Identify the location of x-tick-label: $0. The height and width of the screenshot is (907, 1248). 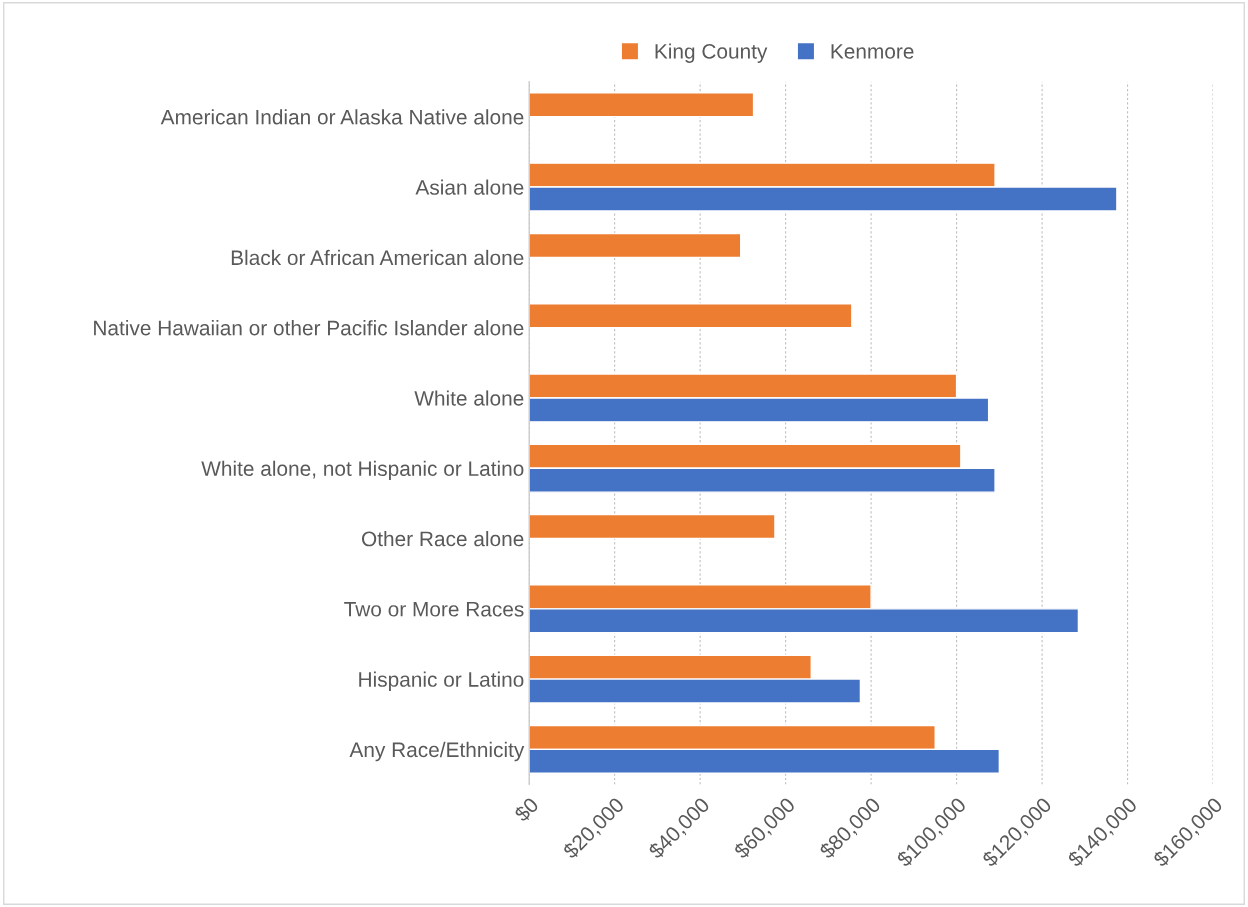
(526, 810).